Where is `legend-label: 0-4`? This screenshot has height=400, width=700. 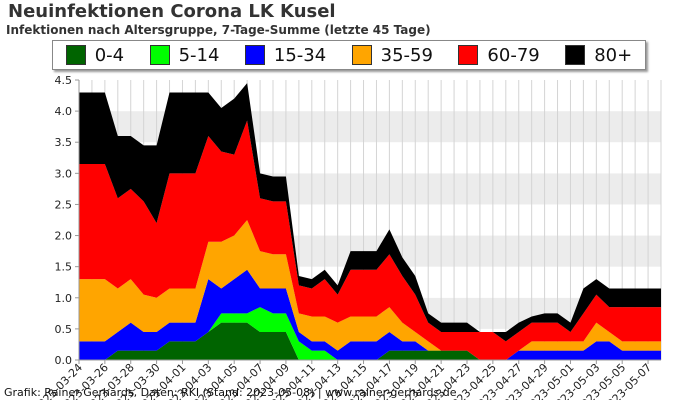
legend-label: 0-4 is located at coordinates (109, 55).